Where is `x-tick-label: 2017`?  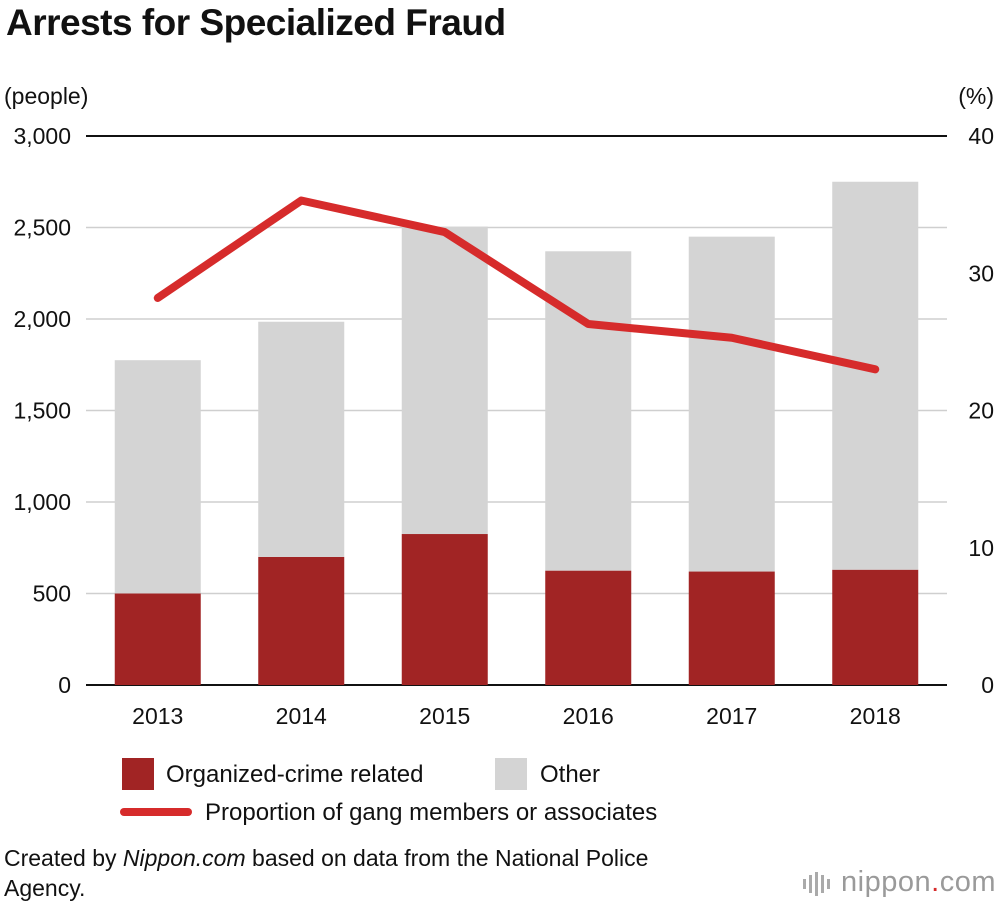 x-tick-label: 2017 is located at coordinates (731, 716).